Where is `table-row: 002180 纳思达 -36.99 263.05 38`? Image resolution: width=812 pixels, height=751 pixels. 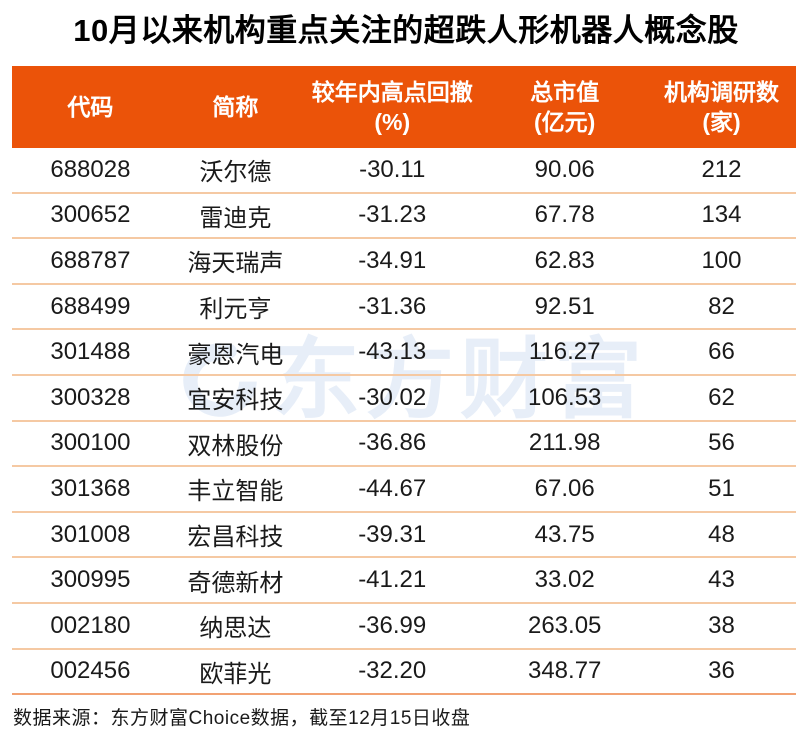
table-row: 002180 纳思达 -36.99 263.05 38 is located at coordinates (404, 627).